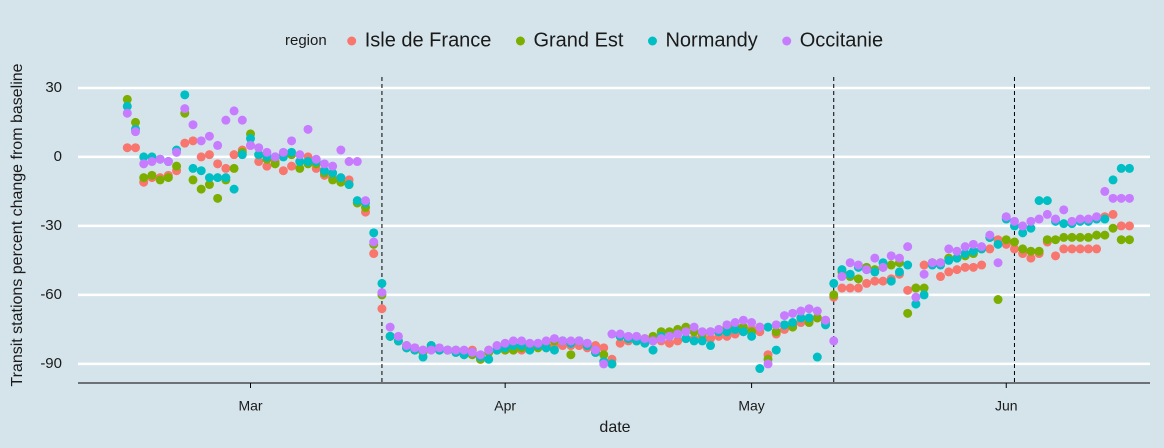  I want to click on x-tick-label: May, so click(751, 406).